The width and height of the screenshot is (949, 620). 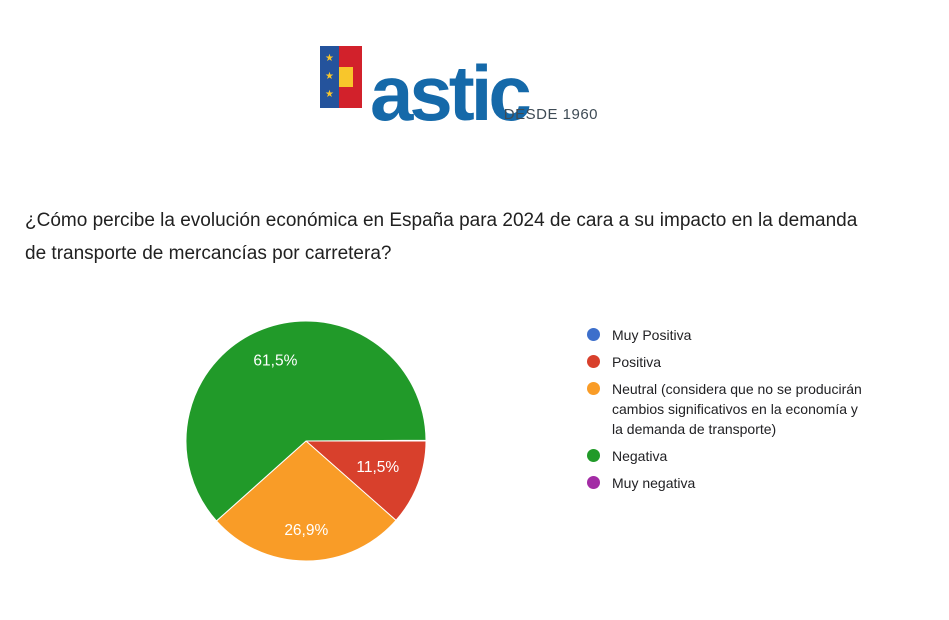 I want to click on flag-yellow-band, so click(x=346, y=77).